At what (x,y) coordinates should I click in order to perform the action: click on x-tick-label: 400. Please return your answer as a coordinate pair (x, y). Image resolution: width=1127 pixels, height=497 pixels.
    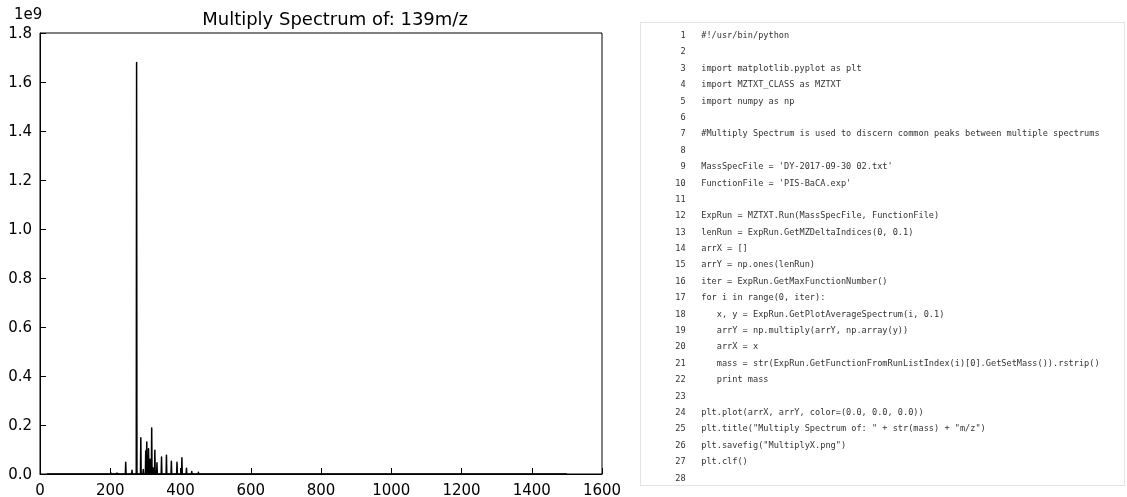
    Looking at the image, I should click on (180, 488).